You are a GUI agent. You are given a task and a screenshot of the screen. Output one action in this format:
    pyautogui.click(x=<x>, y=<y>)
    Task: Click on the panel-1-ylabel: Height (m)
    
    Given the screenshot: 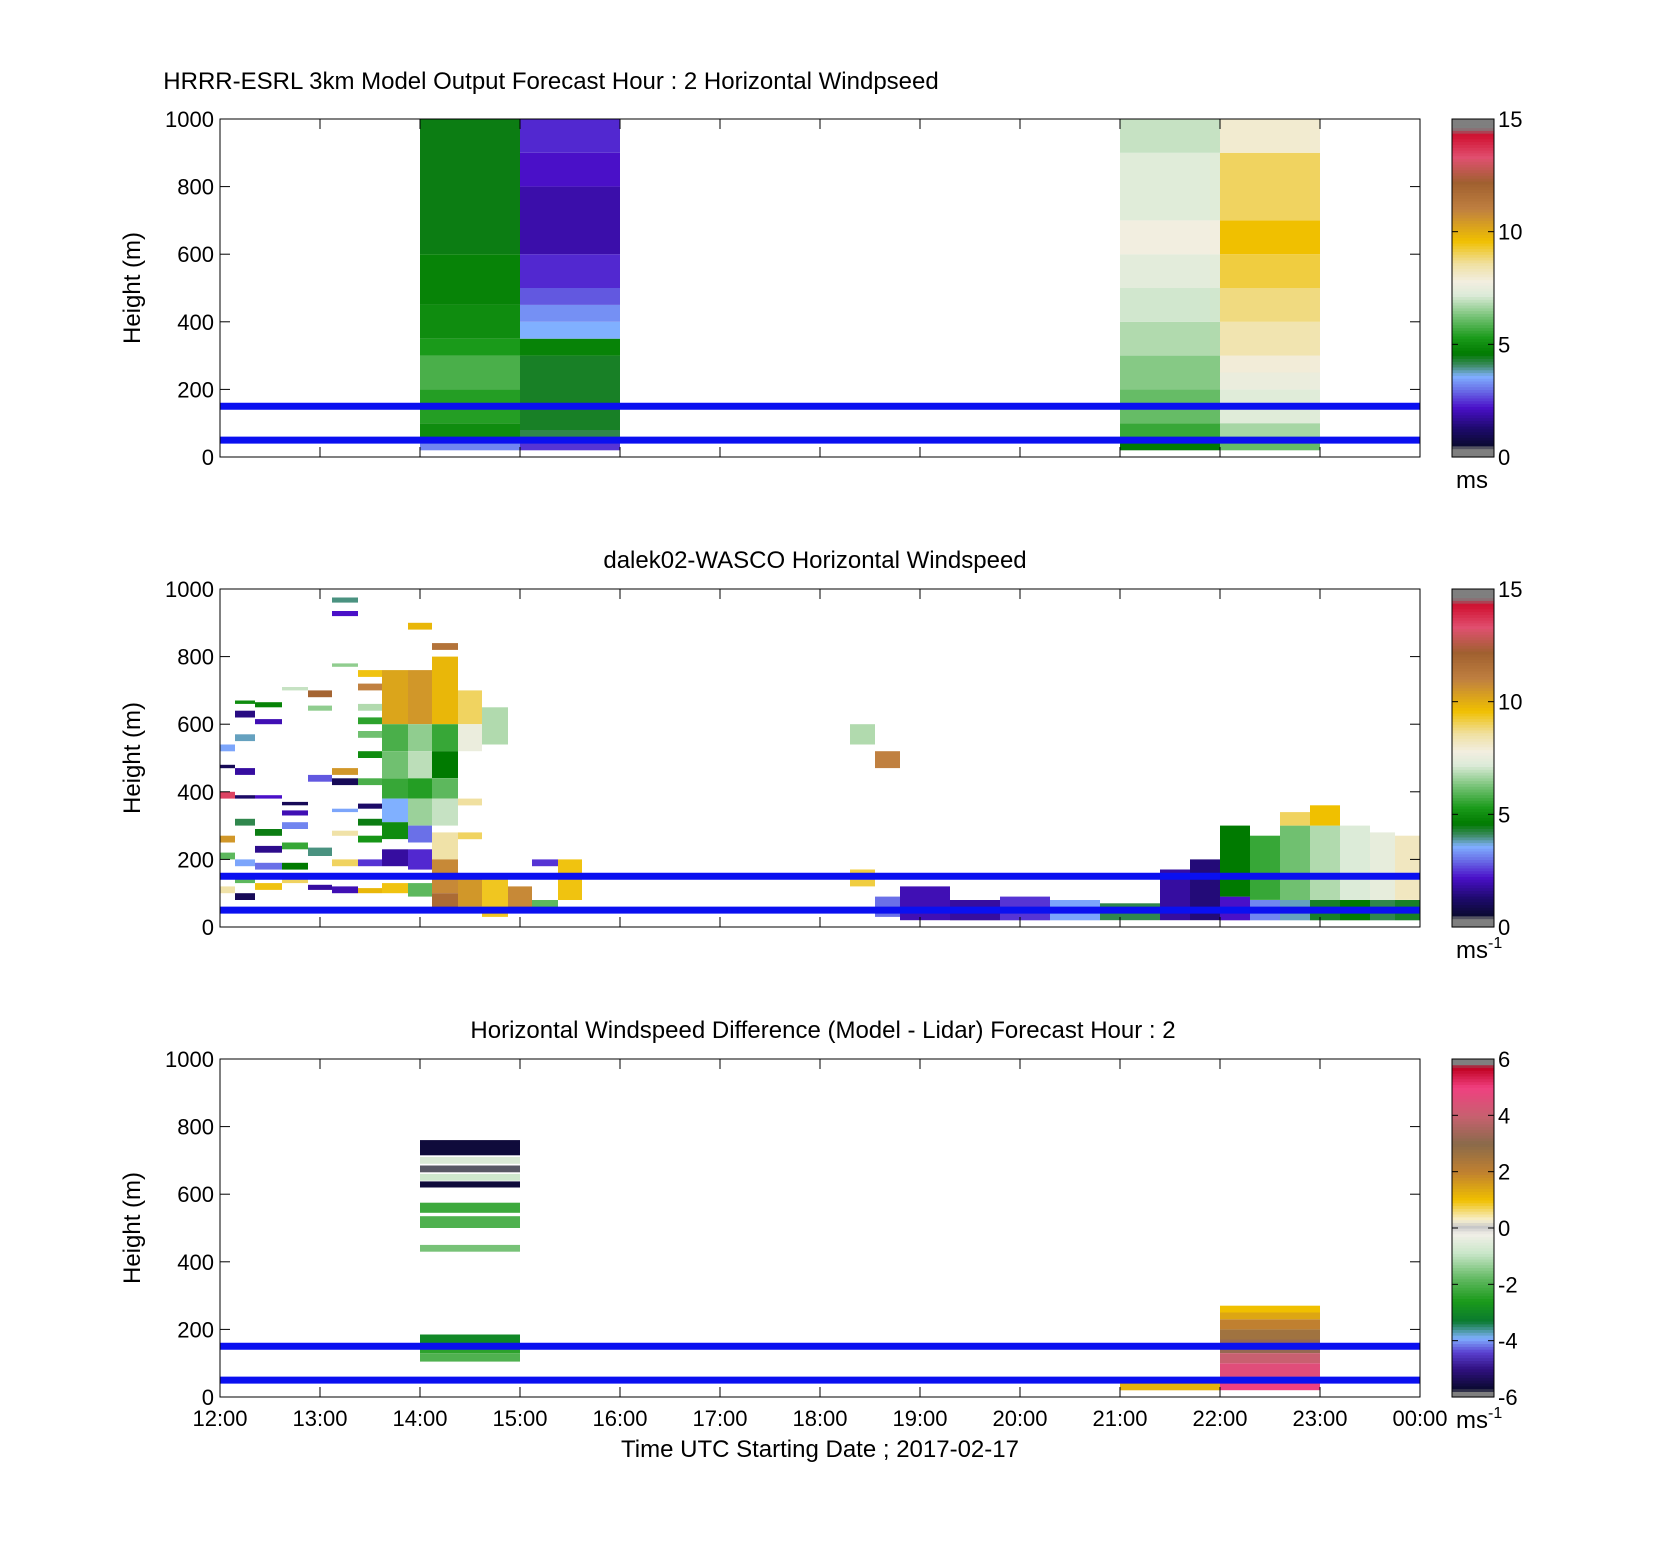 What is the action you would take?
    pyautogui.click(x=132, y=288)
    